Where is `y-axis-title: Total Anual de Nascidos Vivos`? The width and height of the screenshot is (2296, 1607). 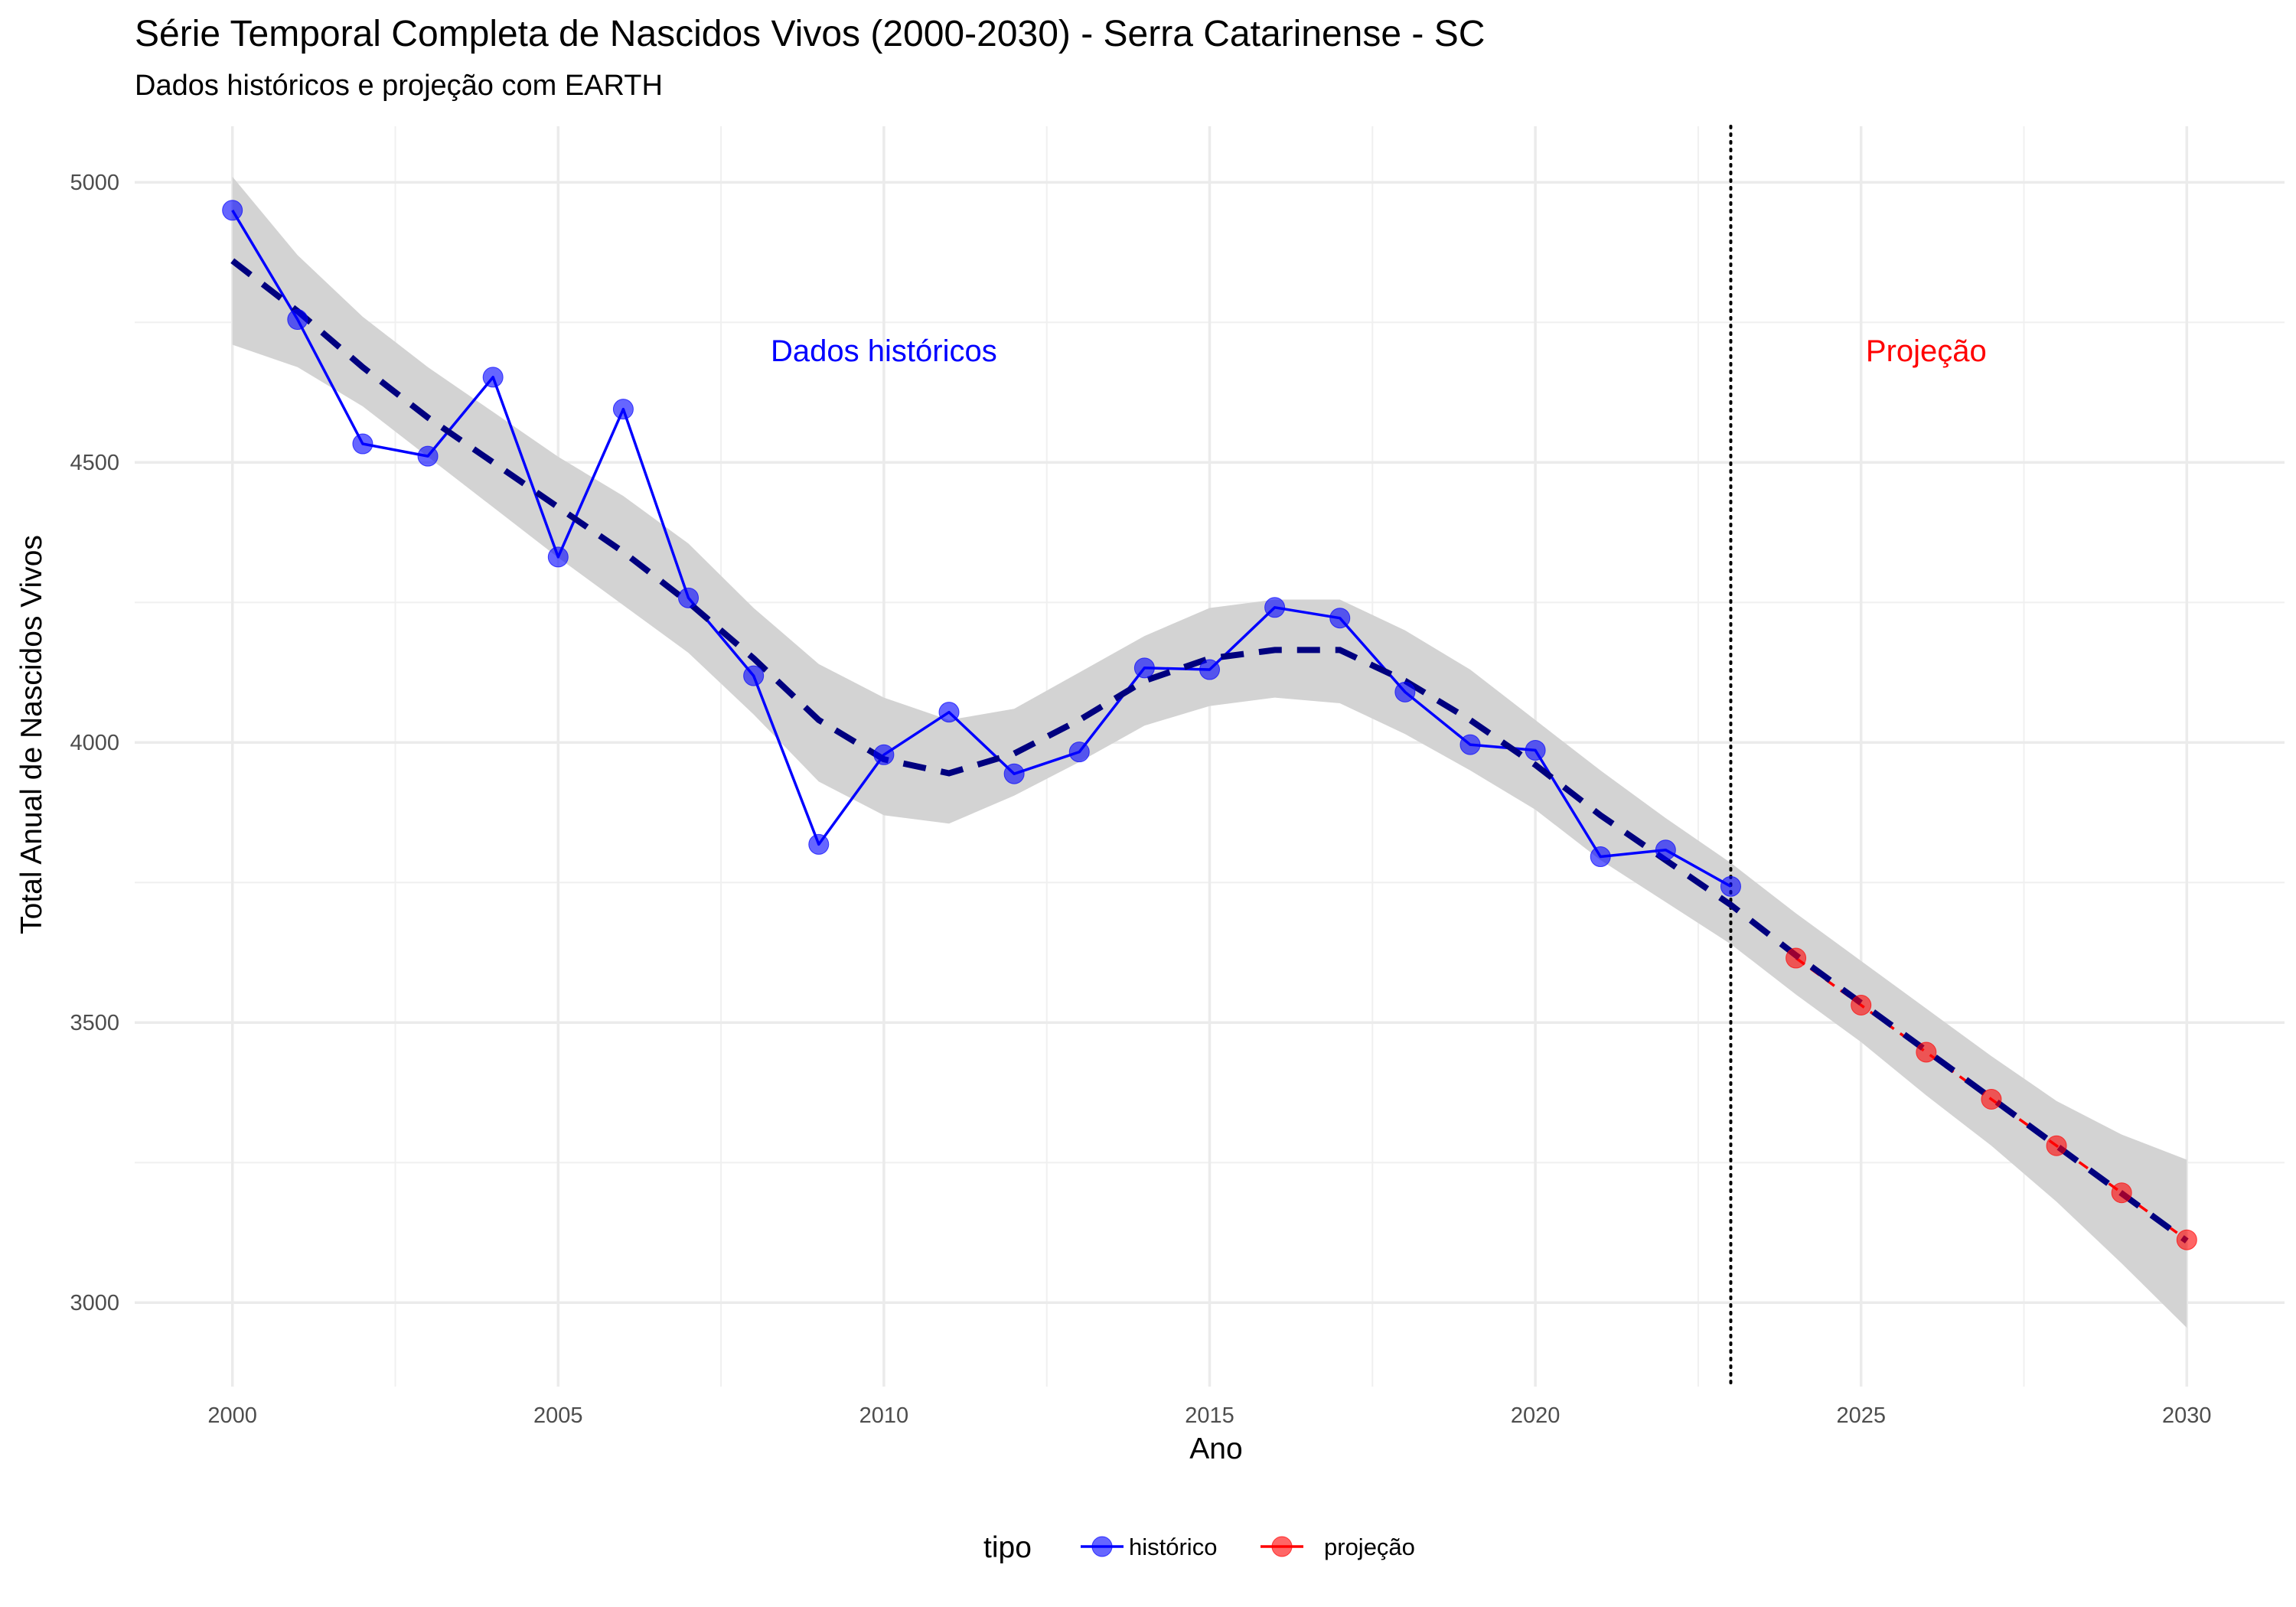
y-axis-title: Total Anual de Nascidos Vivos is located at coordinates (31, 734).